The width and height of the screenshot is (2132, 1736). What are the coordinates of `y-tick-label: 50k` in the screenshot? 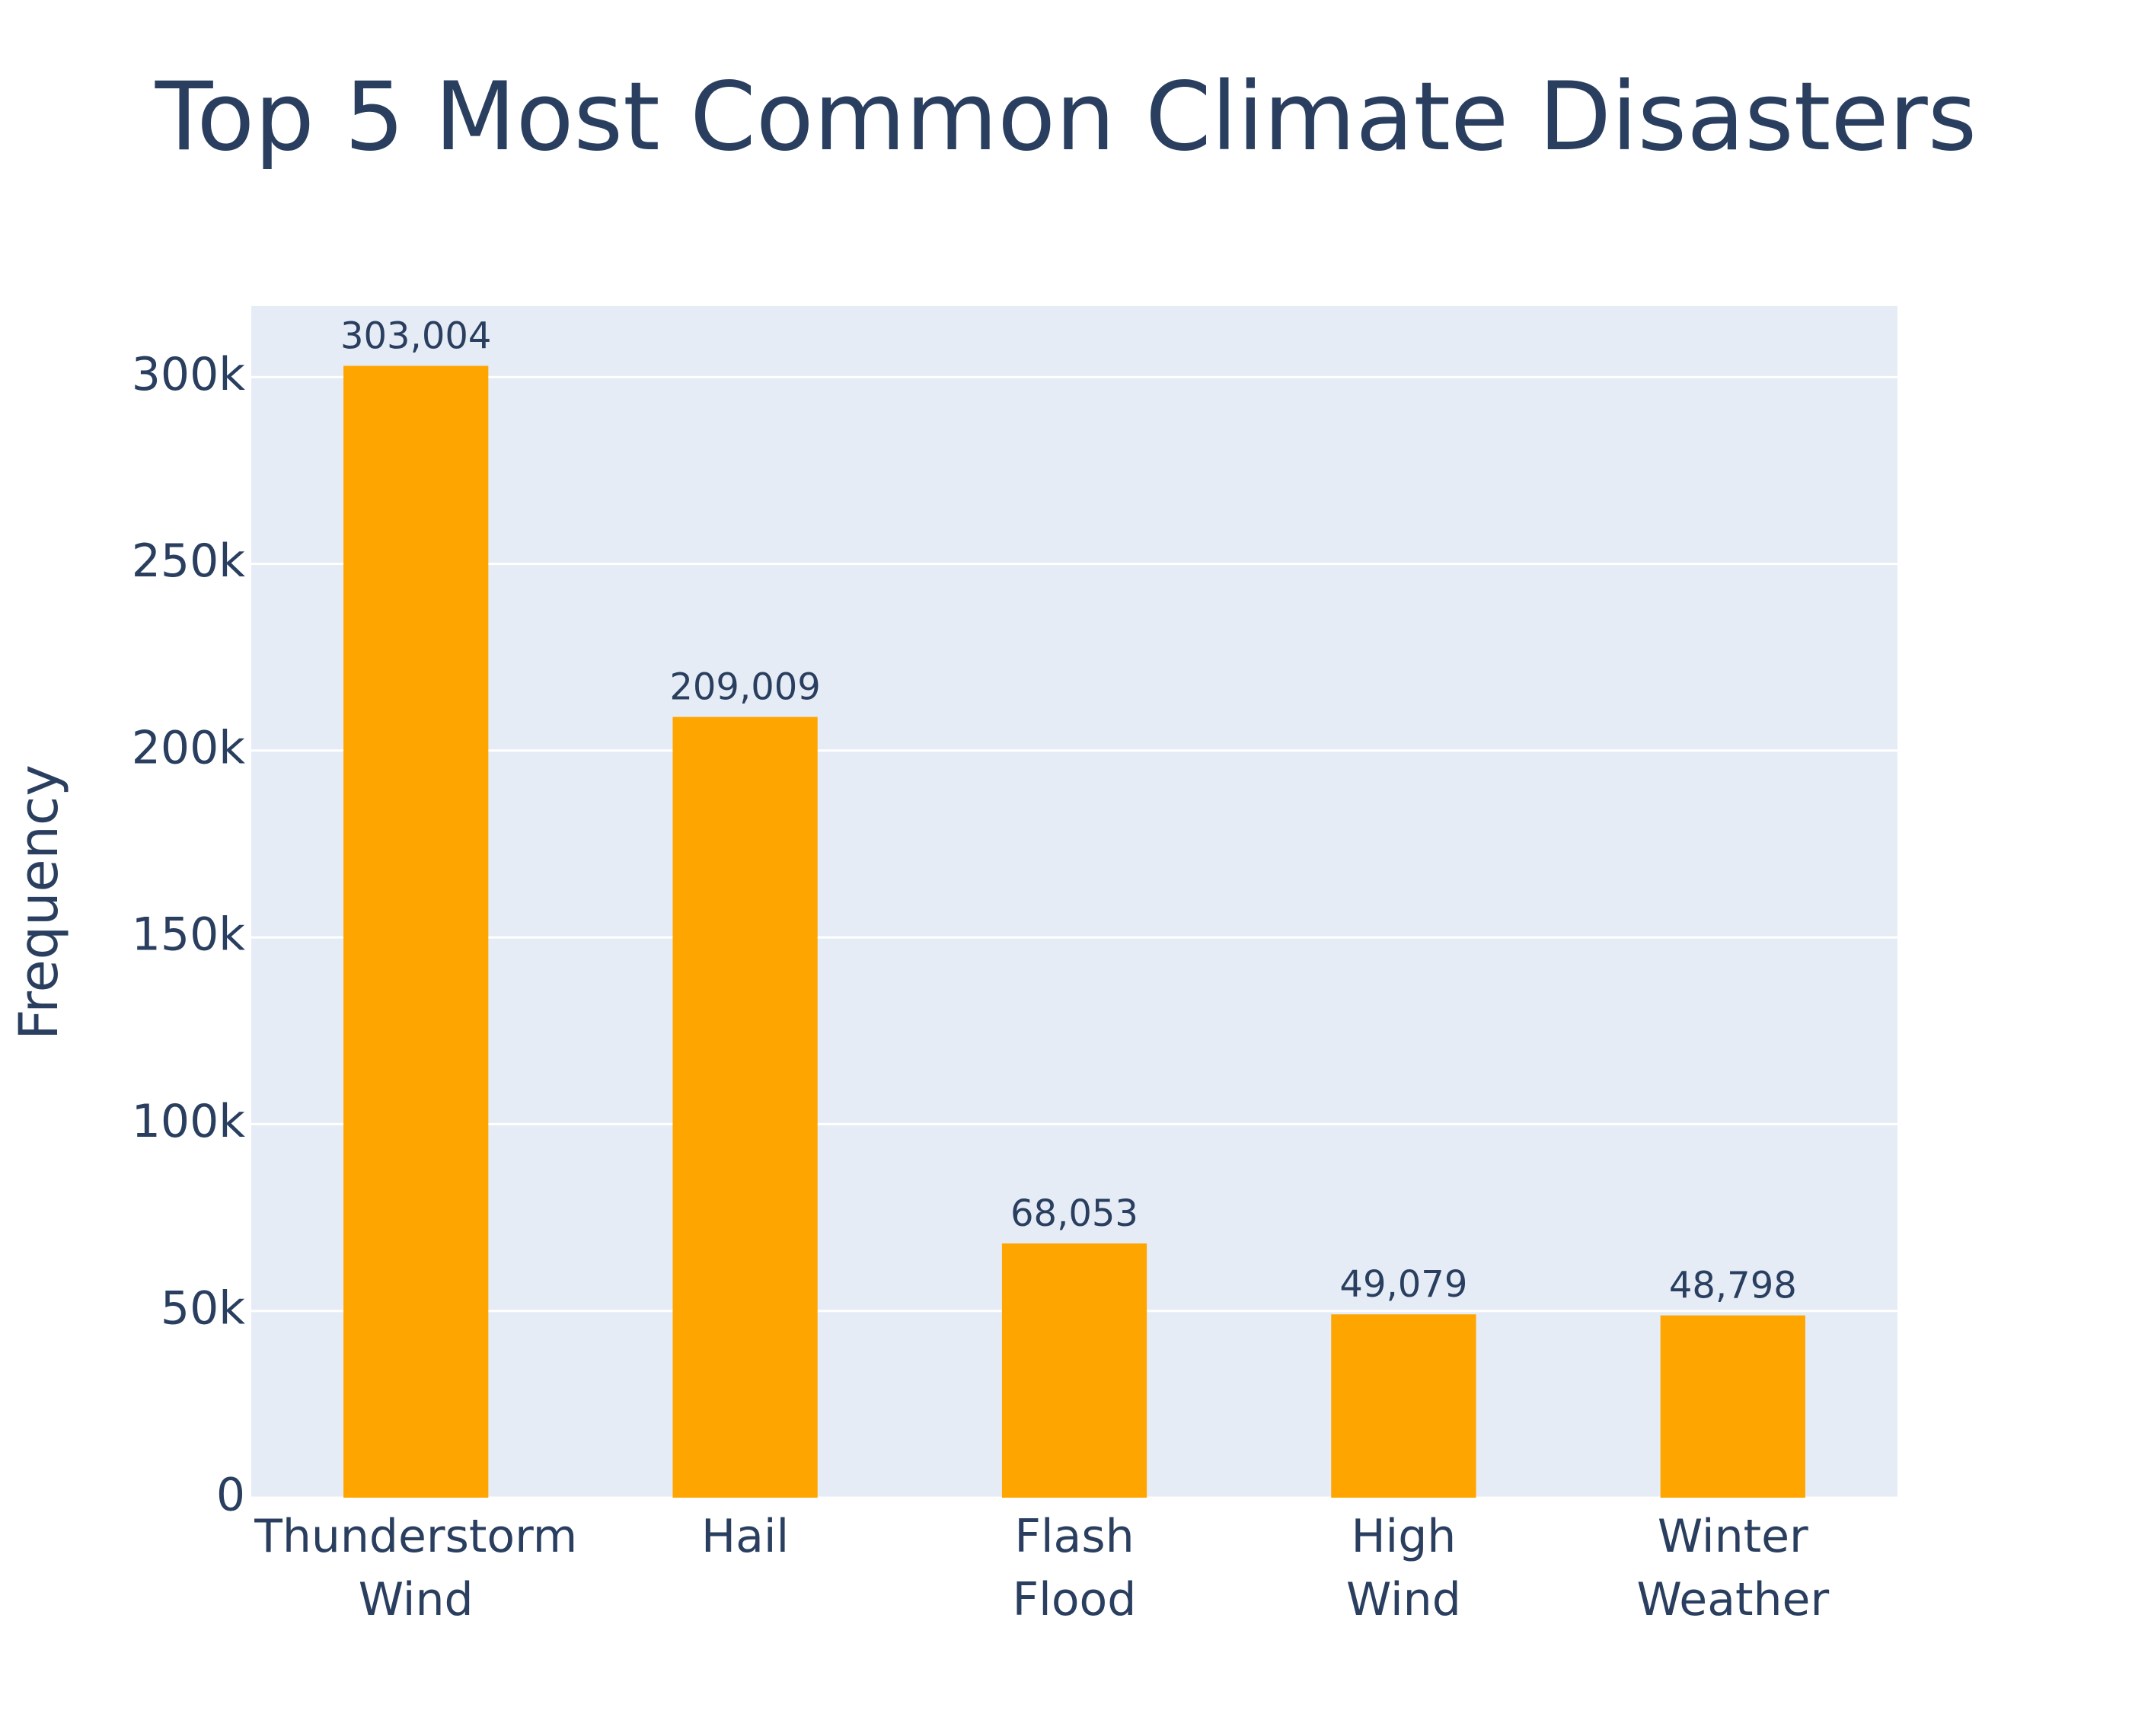 It's located at (203, 1308).